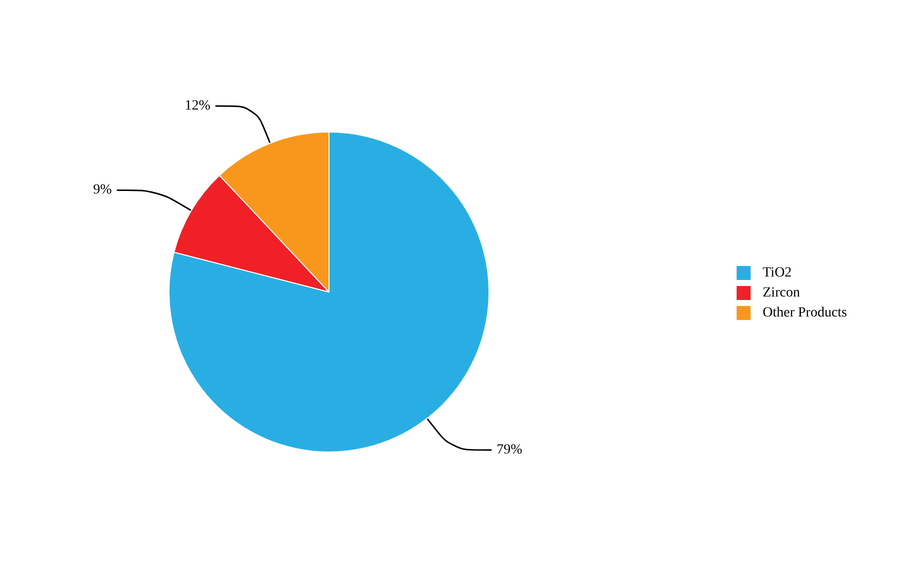 The height and width of the screenshot is (586, 900). What do you see at coordinates (777, 273) in the screenshot?
I see `legend-label: TiO2` at bounding box center [777, 273].